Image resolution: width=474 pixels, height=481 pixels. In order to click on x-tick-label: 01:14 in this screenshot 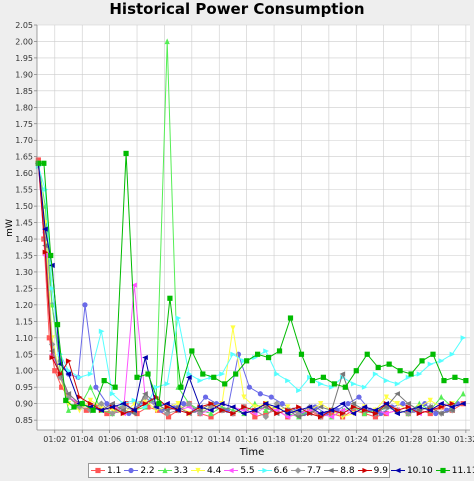, I will do `click(219, 439)`.